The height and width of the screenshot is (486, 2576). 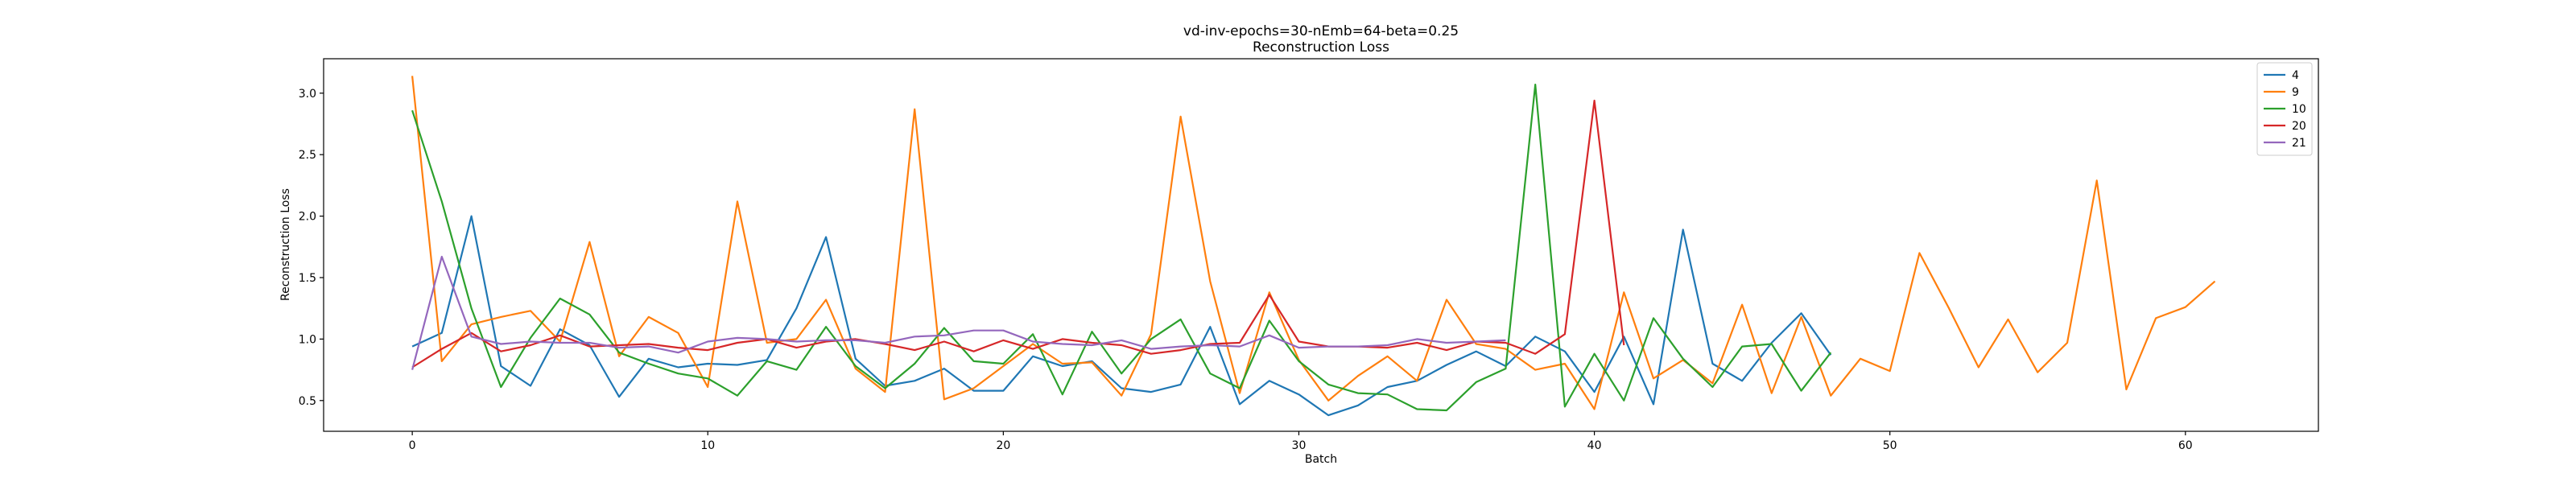 What do you see at coordinates (2185, 445) in the screenshot?
I see `x-tick-label: 60` at bounding box center [2185, 445].